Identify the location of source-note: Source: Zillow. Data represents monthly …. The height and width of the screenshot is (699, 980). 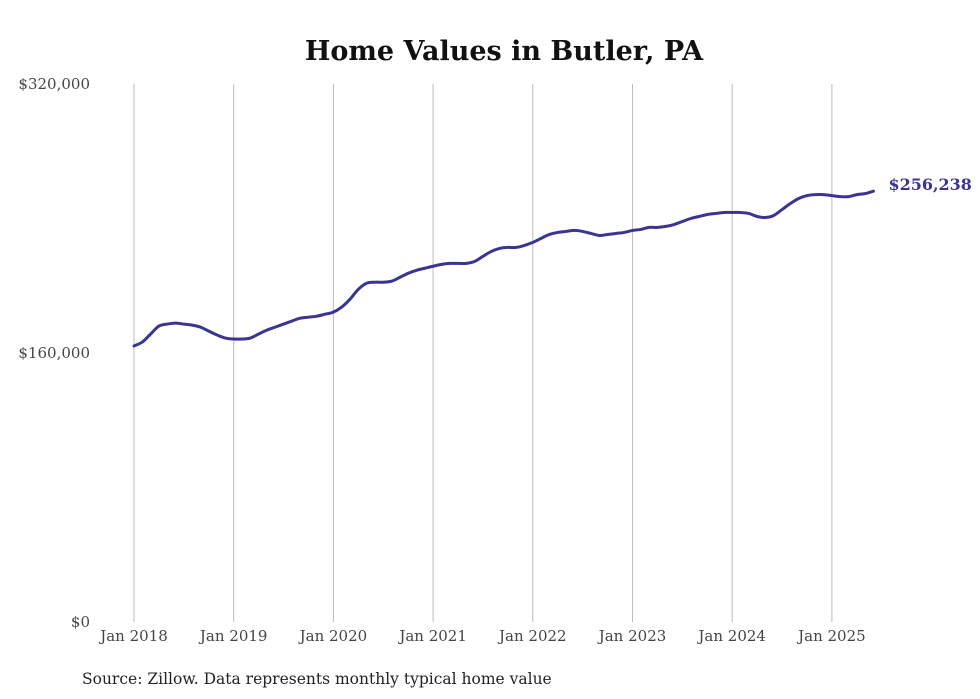
(317, 679).